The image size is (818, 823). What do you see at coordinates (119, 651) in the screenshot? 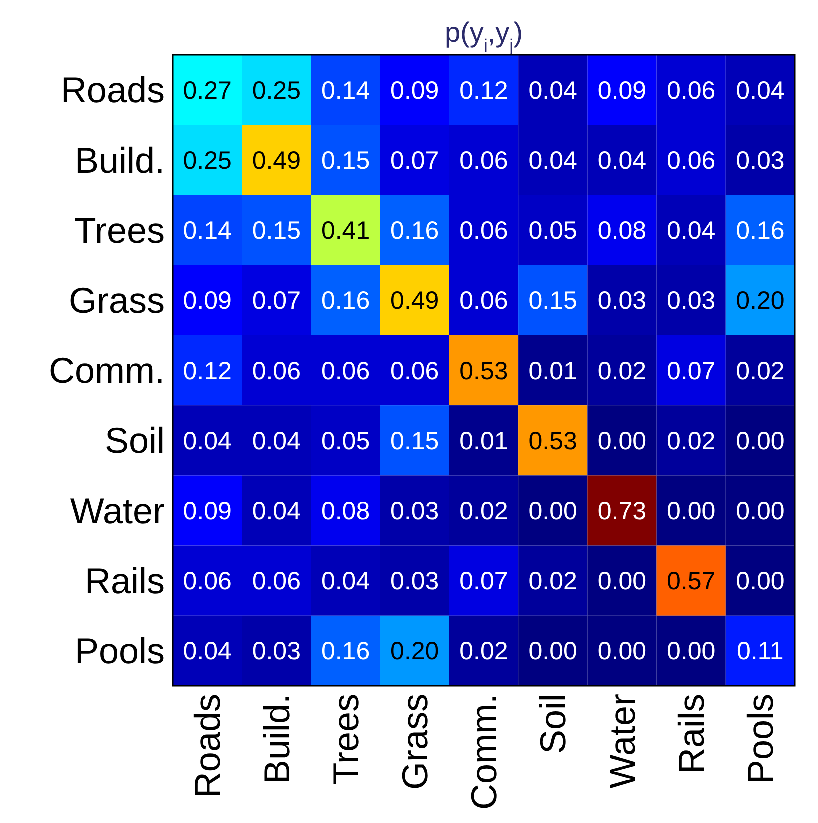
I see `y-tick-label: Pools` at bounding box center [119, 651].